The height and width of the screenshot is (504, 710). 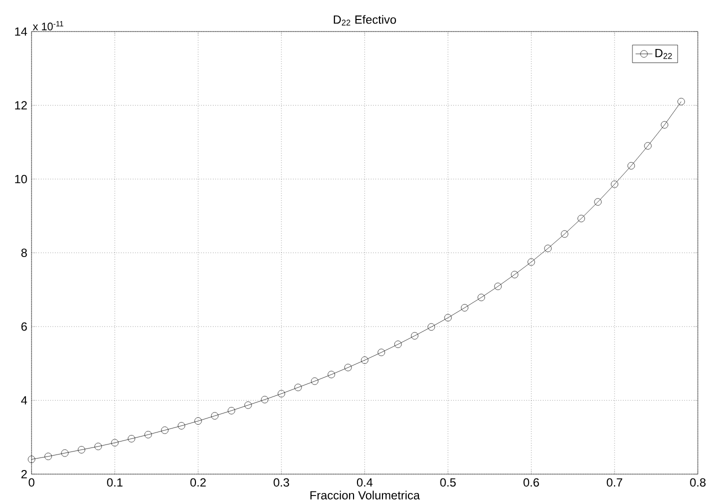 What do you see at coordinates (114, 482) in the screenshot?
I see `x-tick-label: 0.1` at bounding box center [114, 482].